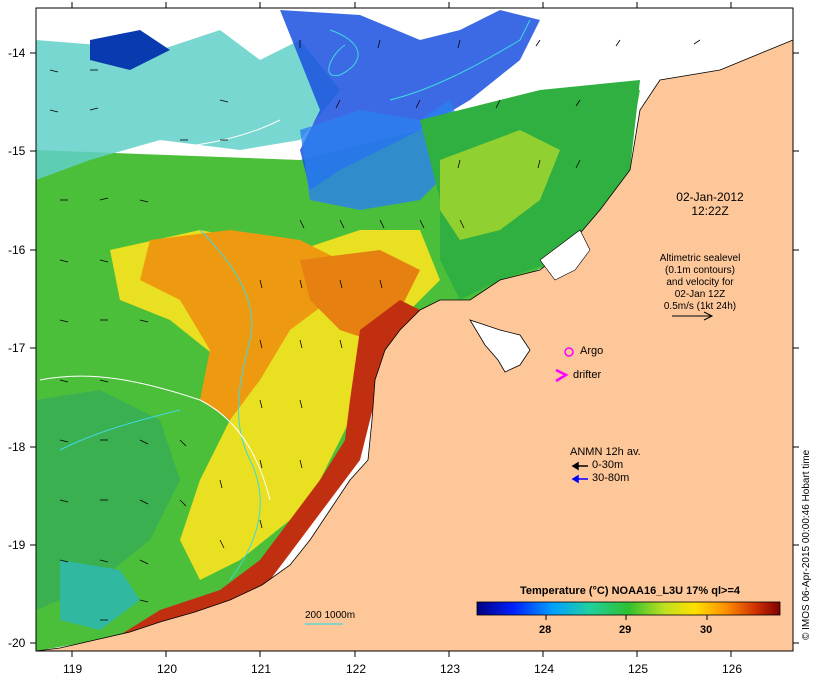 Image resolution: width=820 pixels, height=680 pixels. What do you see at coordinates (700, 270) in the screenshot?
I see `sealevel-line: (0.1m contours)` at bounding box center [700, 270].